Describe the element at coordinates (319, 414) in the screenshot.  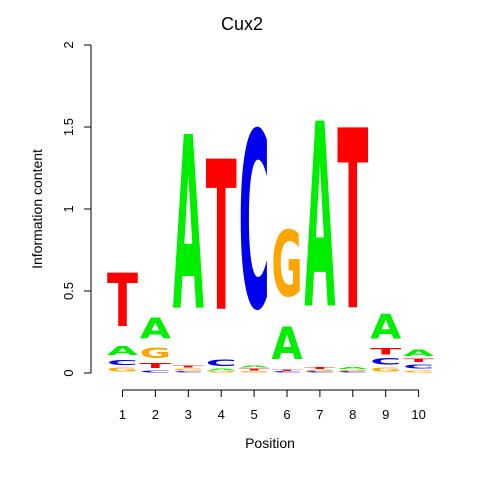
I see `x-tick-label: 7` at that location.